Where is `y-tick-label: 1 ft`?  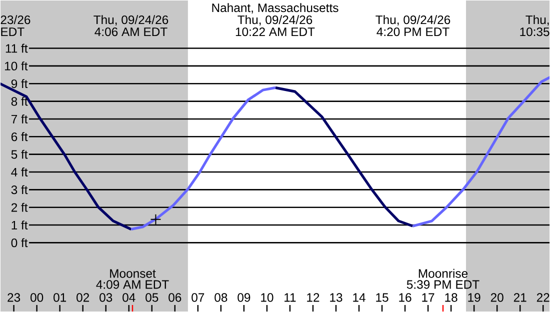
y-tick-label: 1 ft is located at coordinates (20, 225).